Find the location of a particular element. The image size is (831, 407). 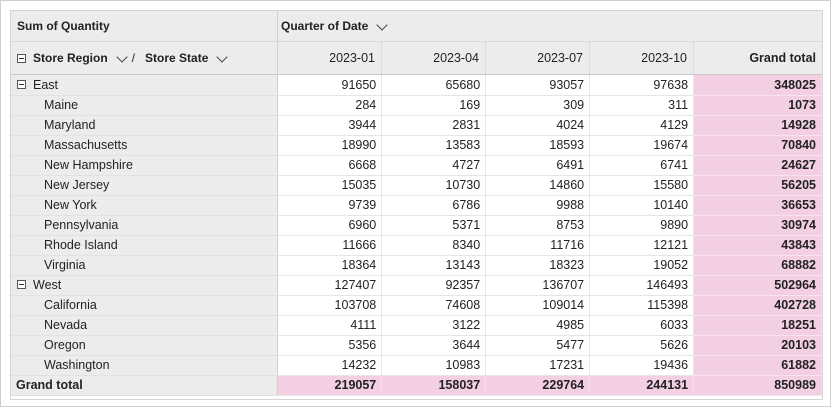

column-headers: 2023-01 2023-04 2023-07 2023-10 Grand total is located at coordinates (550, 58).